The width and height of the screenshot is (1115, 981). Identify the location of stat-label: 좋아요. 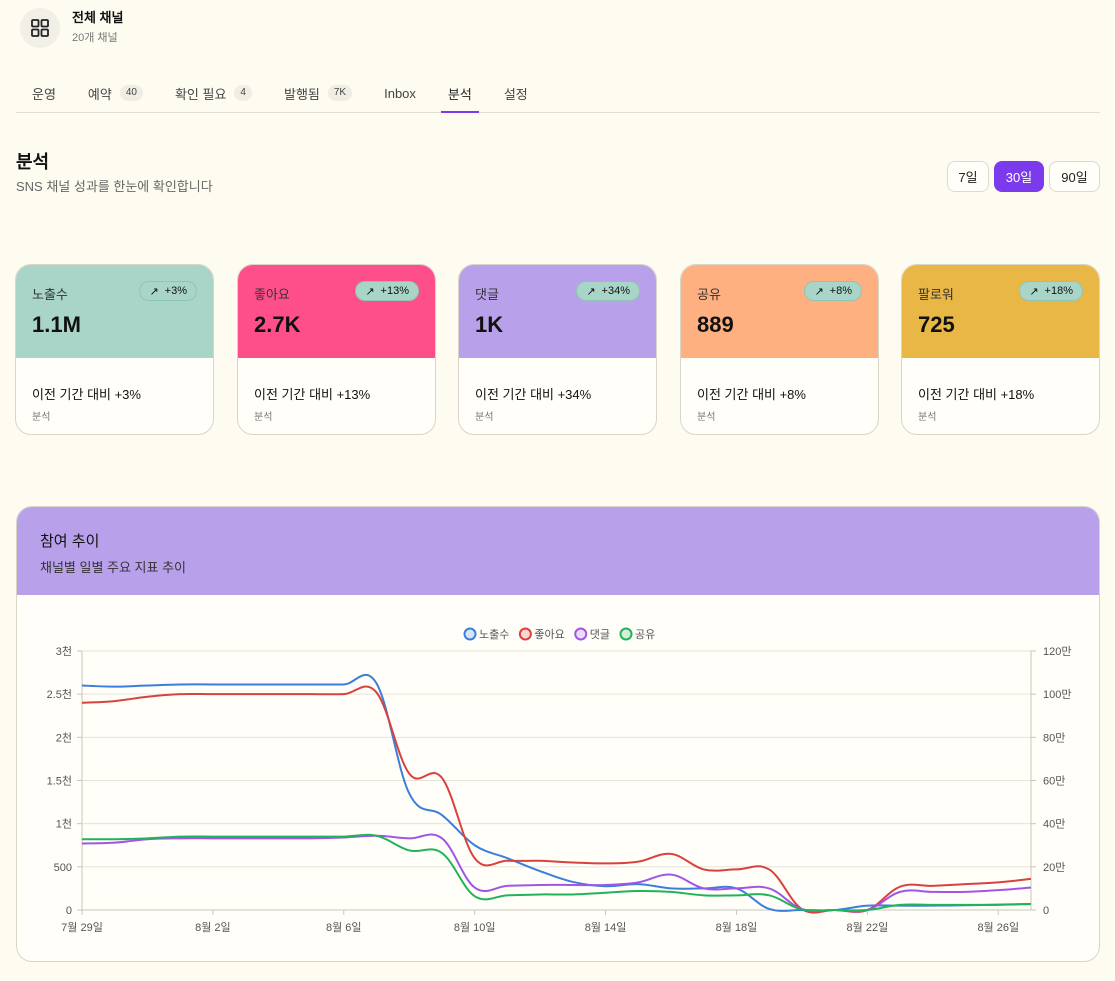
(272, 294).